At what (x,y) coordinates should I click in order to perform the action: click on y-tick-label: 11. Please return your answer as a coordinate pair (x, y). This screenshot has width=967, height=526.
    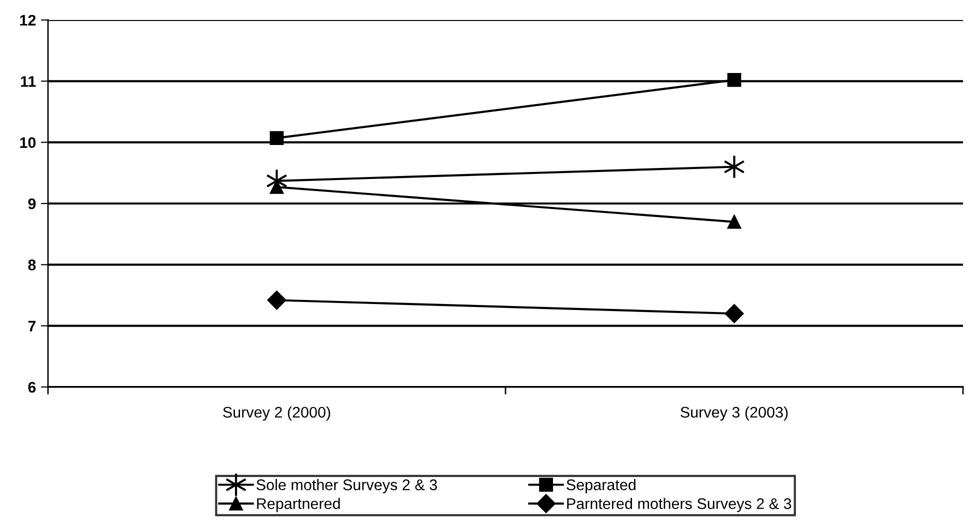
    Looking at the image, I should click on (28, 81).